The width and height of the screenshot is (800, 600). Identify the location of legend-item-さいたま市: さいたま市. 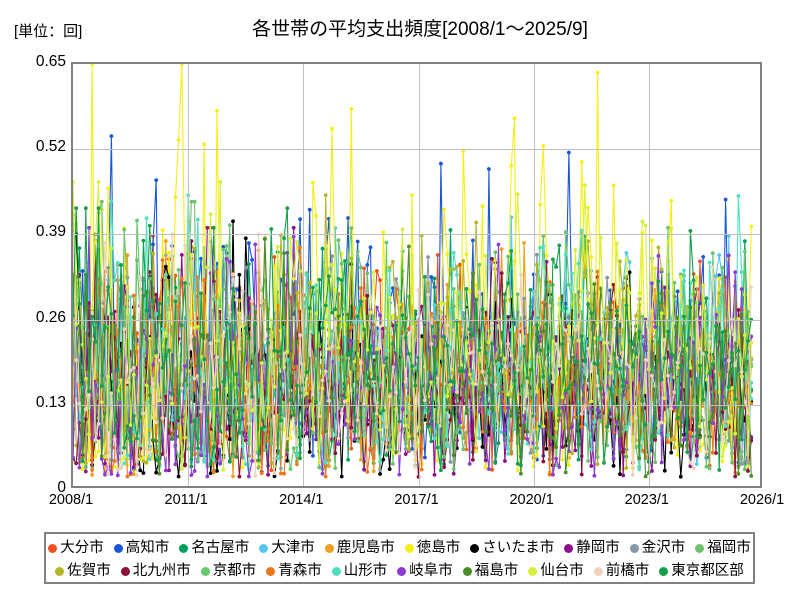
(512, 548).